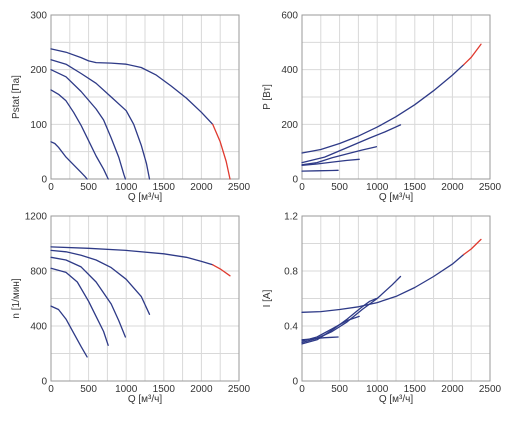 The image size is (510, 423). I want to click on y-tick-label: 0.4, so click(291, 327).